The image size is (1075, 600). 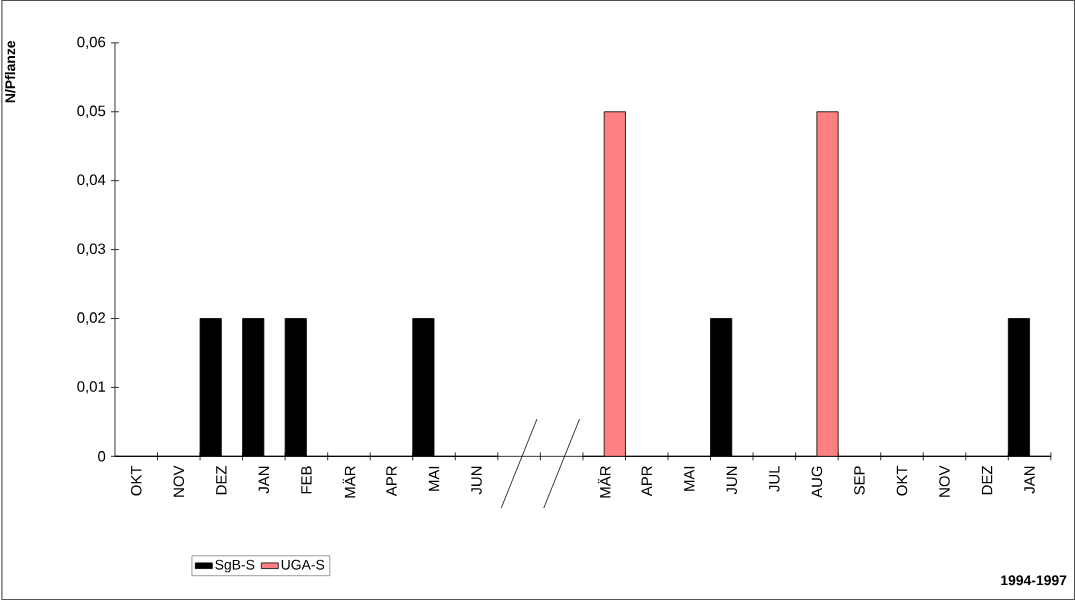 What do you see at coordinates (91, 318) in the screenshot?
I see `y-tick-label: 0,02` at bounding box center [91, 318].